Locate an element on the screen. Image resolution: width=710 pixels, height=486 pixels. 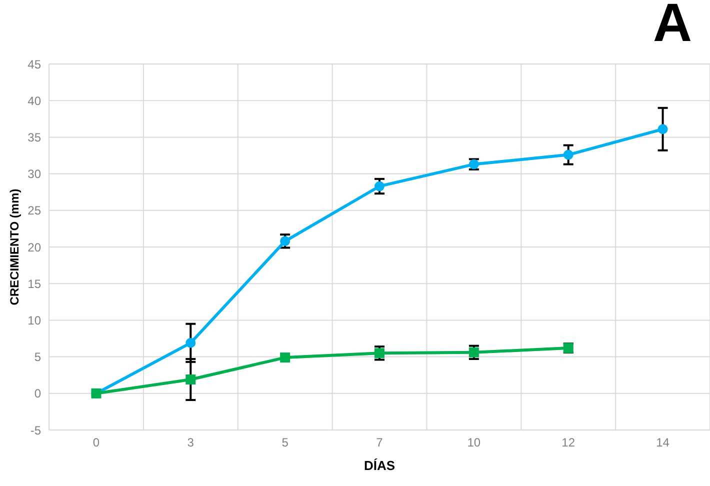
y-axis-title: CRECIMIENTO (mm) is located at coordinates (14, 247).